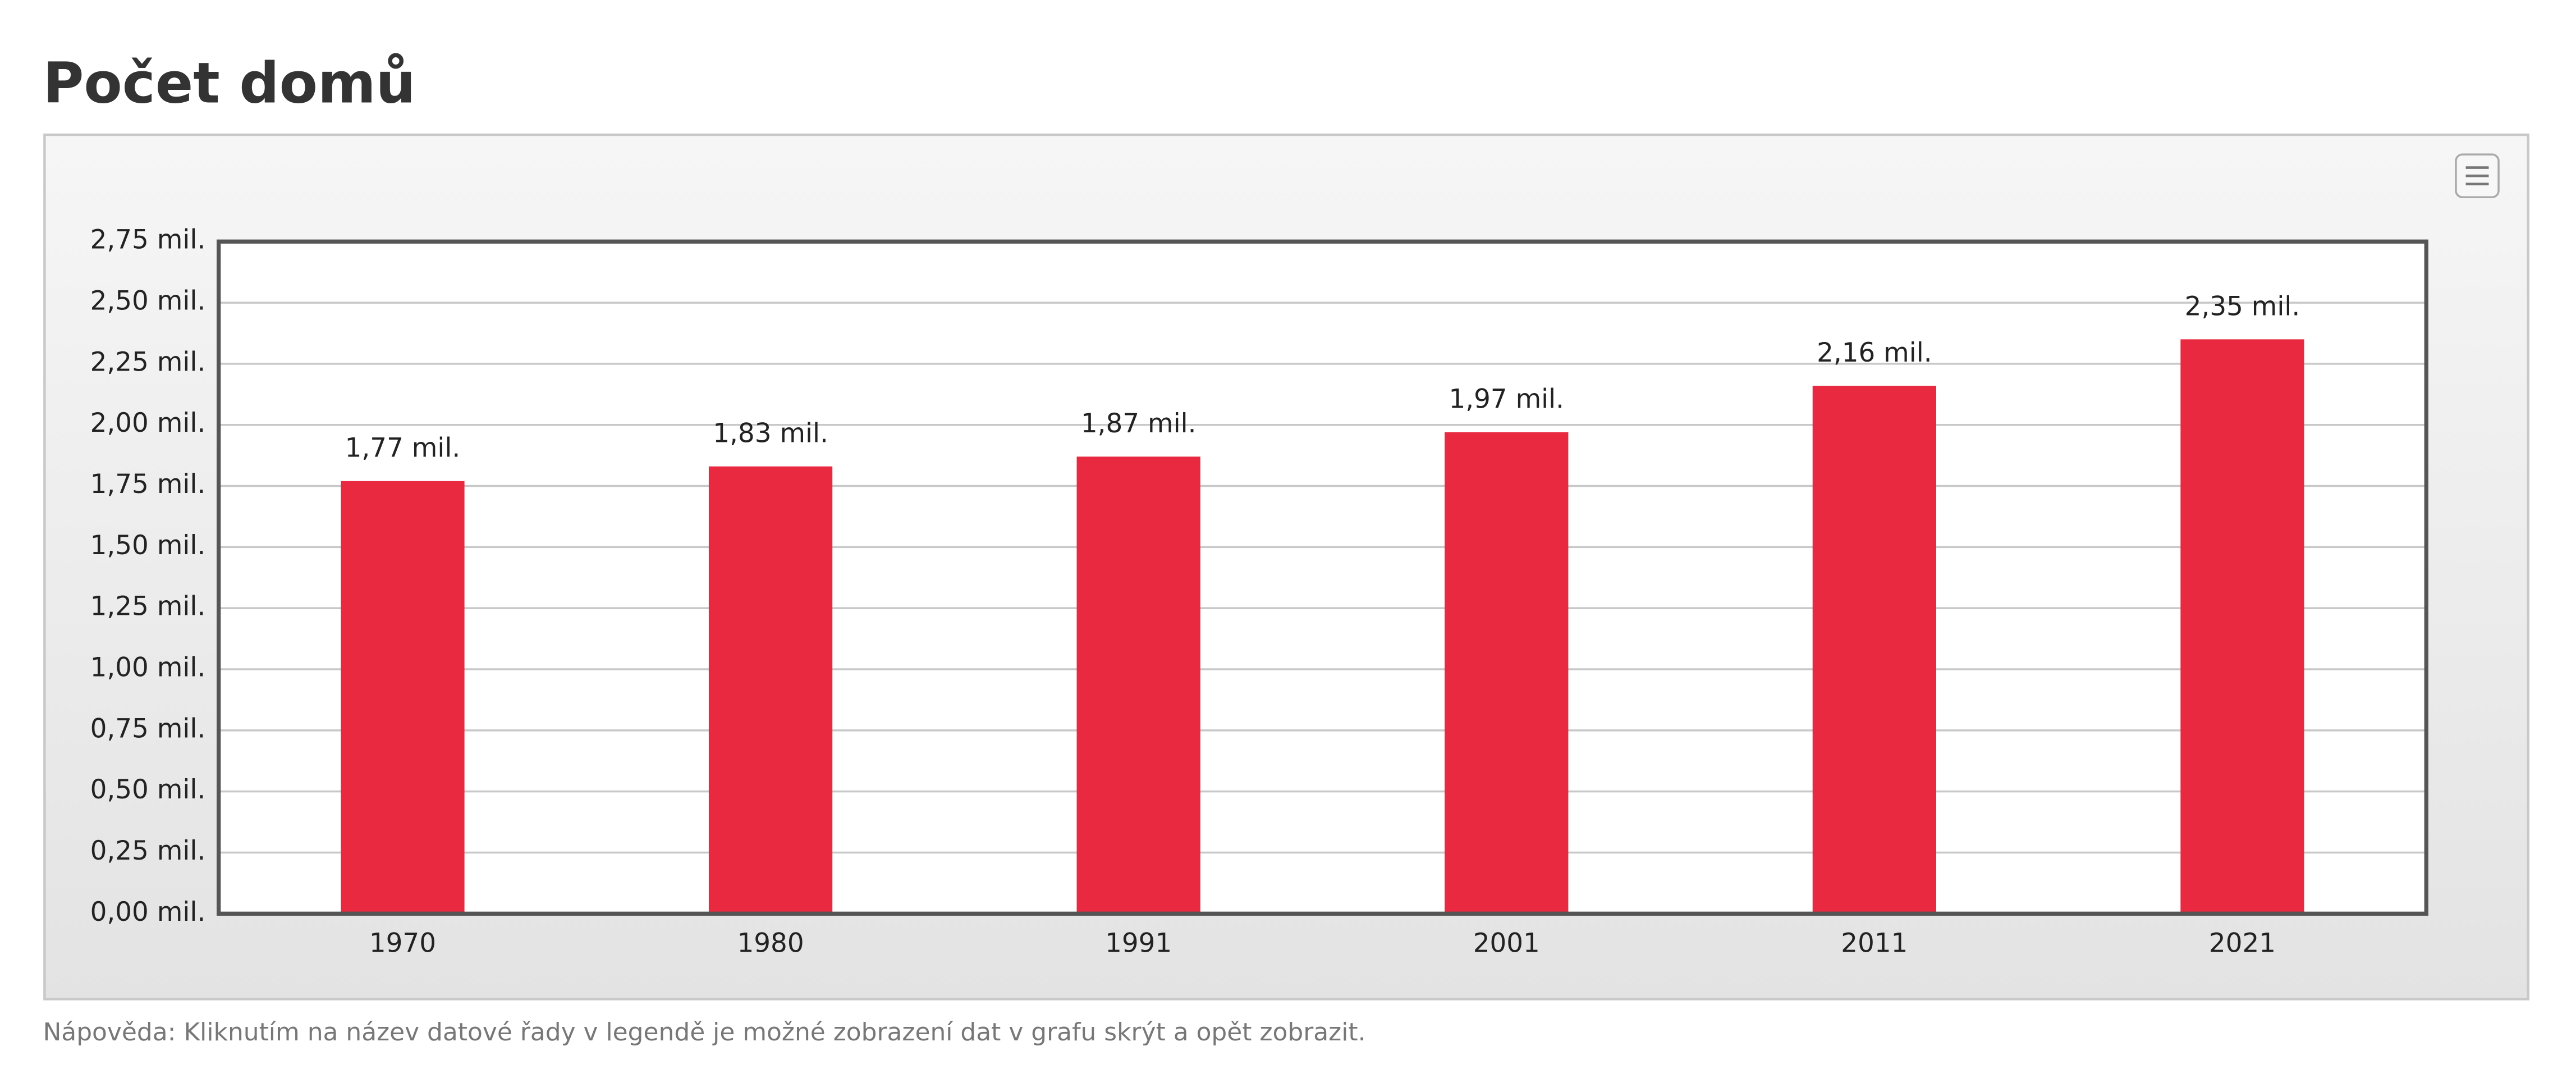 Image resolution: width=2576 pixels, height=1078 pixels. Describe the element at coordinates (2477, 175) in the screenshot. I see `menu-button` at that location.